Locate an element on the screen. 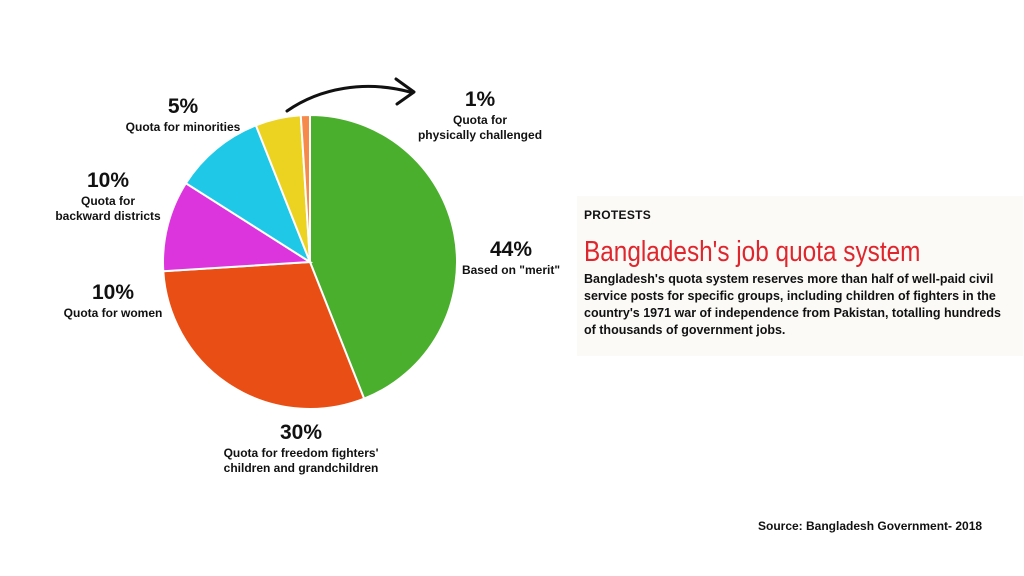 This screenshot has height=576, width=1024. slice-caption-backward-districts: Quota for backward districts is located at coordinates (108, 209).